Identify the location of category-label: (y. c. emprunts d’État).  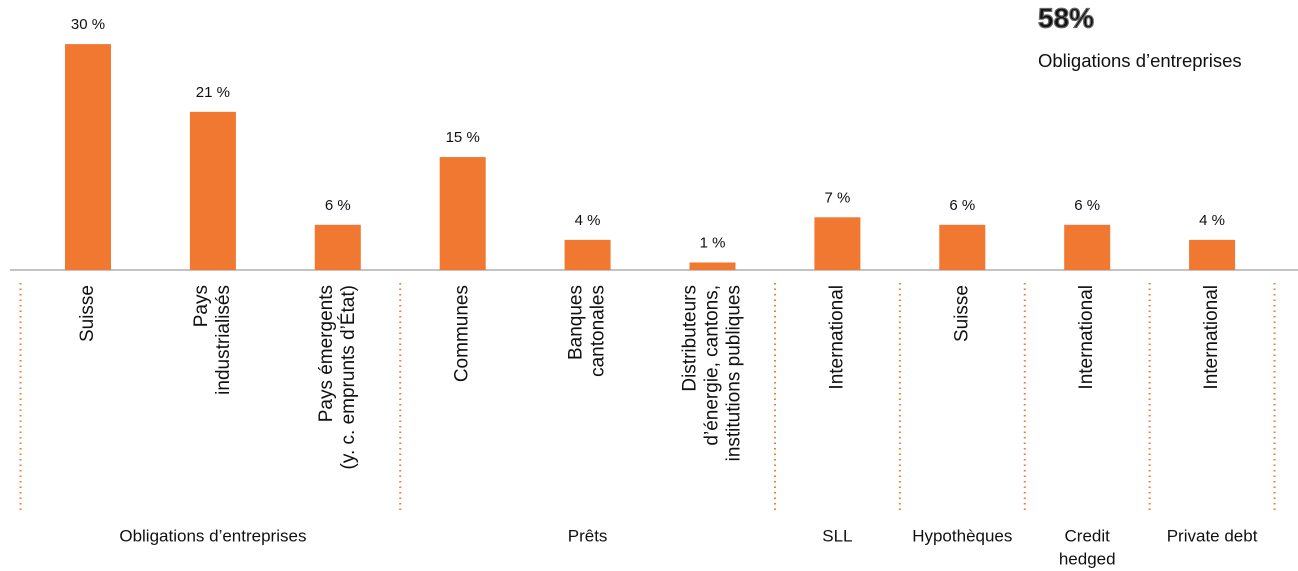
(348, 377).